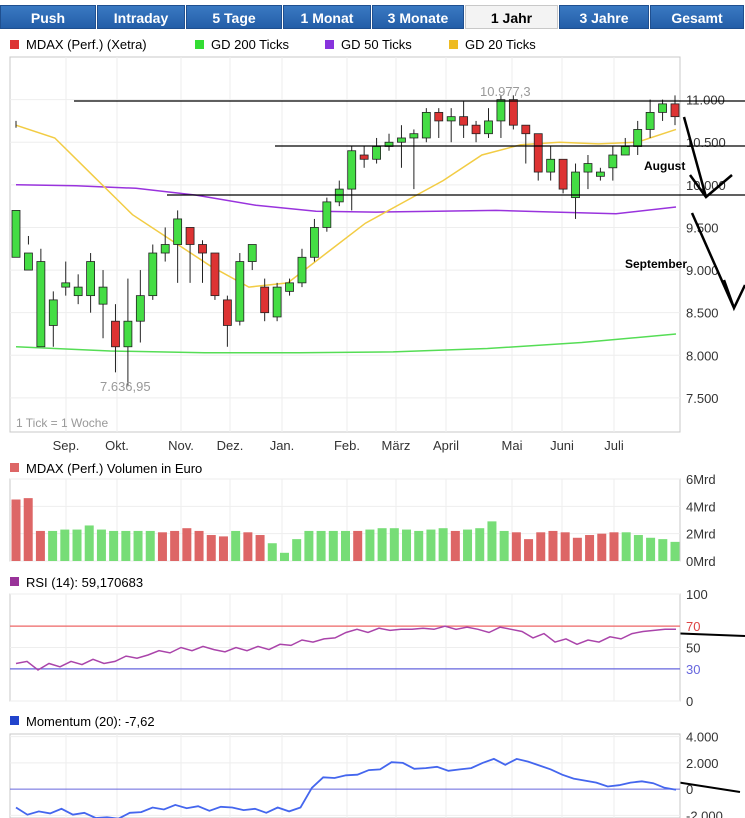 This screenshot has width=745, height=818. What do you see at coordinates (230, 445) in the screenshot?
I see `x-tick-label: Dez.` at bounding box center [230, 445].